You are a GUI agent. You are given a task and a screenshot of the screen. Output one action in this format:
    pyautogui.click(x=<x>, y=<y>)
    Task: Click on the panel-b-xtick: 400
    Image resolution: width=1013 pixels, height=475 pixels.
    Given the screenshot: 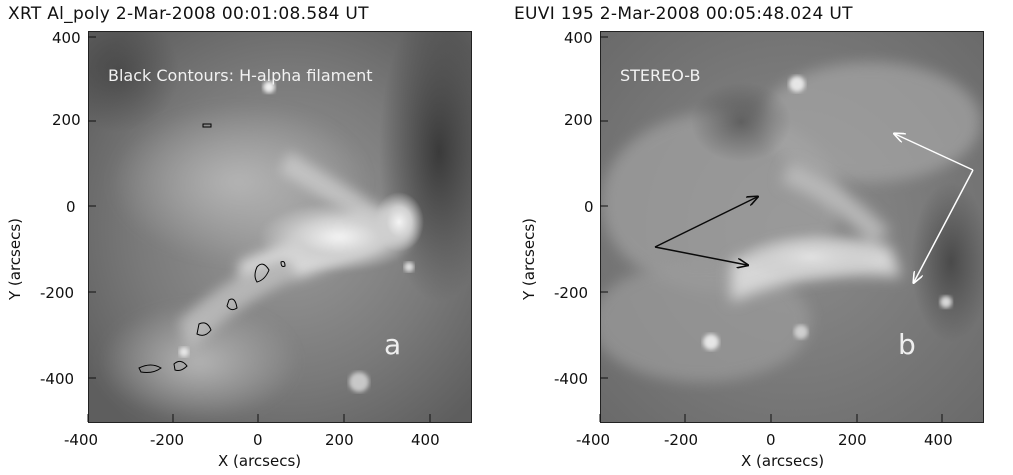 What is the action you would take?
    pyautogui.click(x=938, y=440)
    